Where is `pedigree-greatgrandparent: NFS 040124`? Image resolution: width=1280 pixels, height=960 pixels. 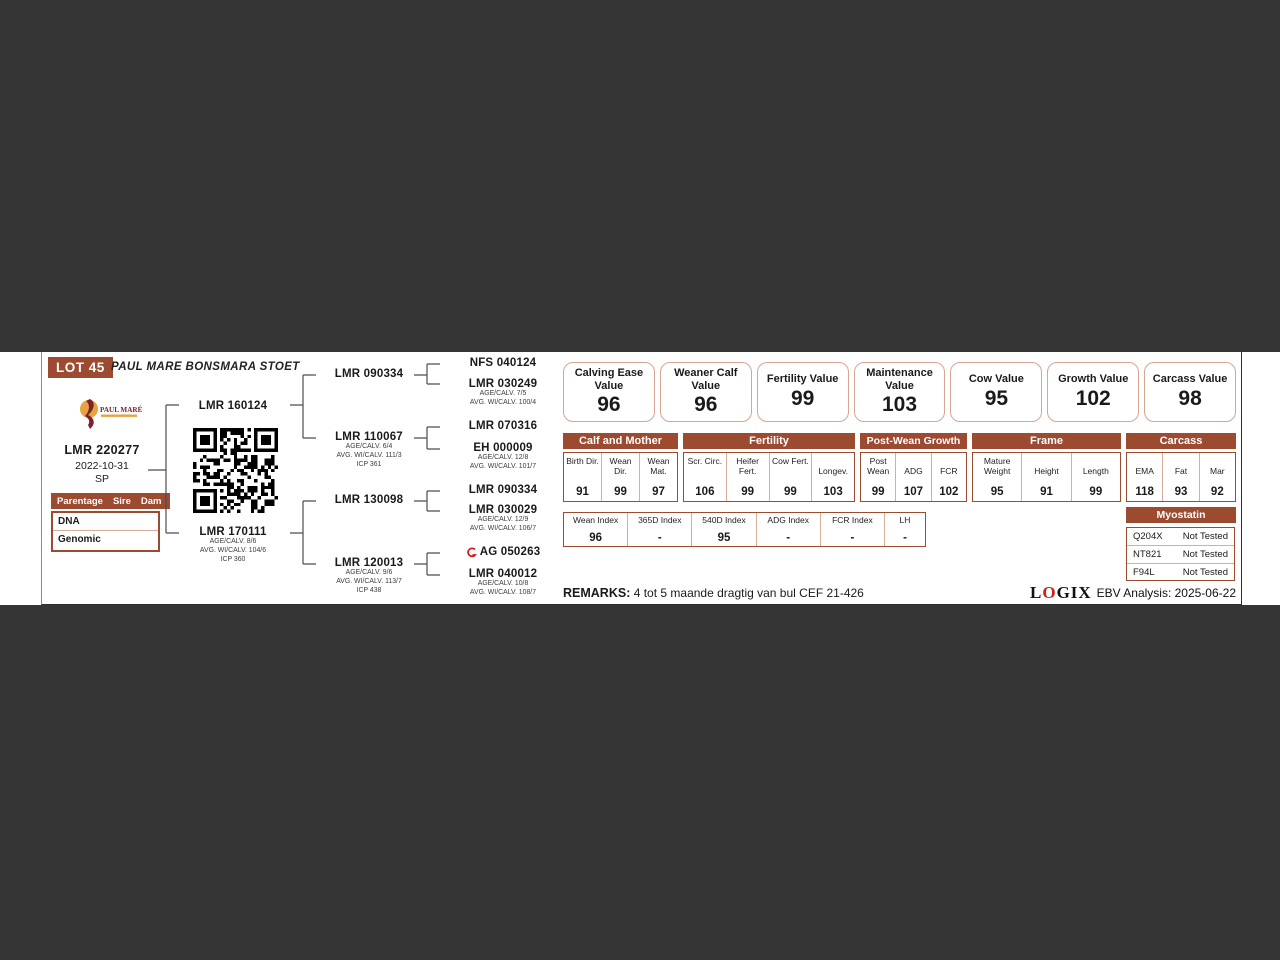 pedigree-greatgrandparent: NFS 040124 is located at coordinates (503, 363).